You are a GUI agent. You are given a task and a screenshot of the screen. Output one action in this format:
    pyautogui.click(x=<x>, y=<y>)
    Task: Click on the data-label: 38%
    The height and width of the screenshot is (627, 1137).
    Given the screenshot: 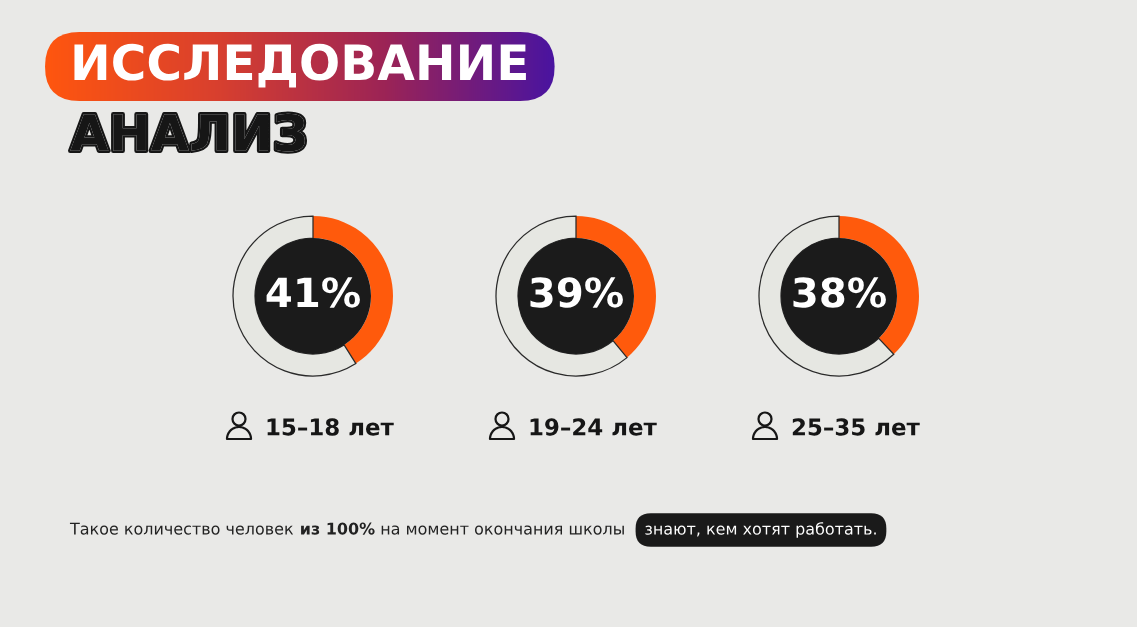 What is the action you would take?
    pyautogui.click(x=839, y=292)
    